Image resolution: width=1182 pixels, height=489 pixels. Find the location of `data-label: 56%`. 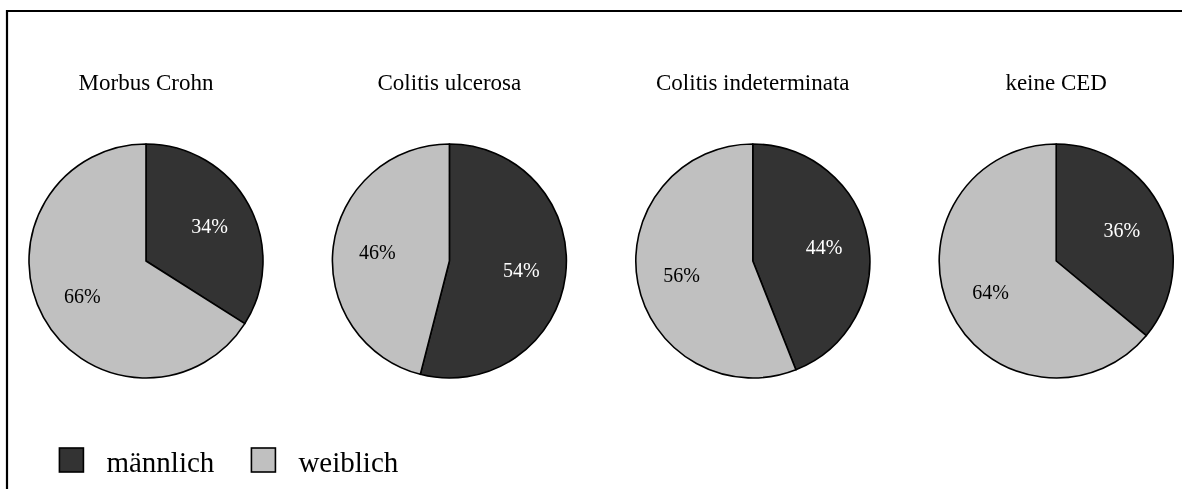

data-label: 56% is located at coordinates (681, 274).